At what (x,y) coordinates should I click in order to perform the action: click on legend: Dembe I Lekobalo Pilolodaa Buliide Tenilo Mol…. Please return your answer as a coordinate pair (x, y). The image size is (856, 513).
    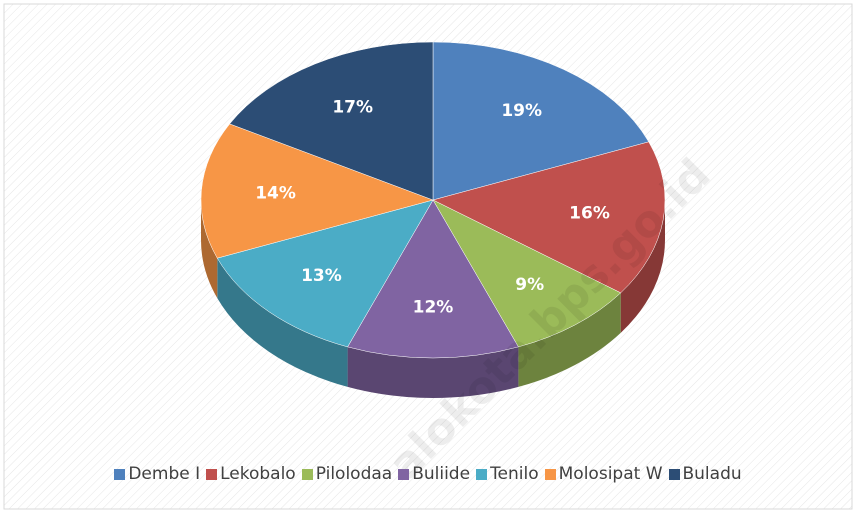
    Looking at the image, I should click on (428, 474).